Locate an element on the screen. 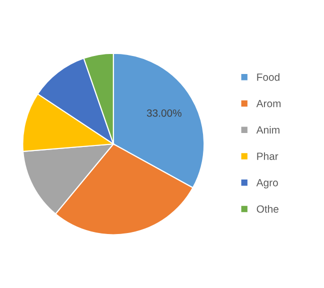 Image resolution: width=324 pixels, height=288 pixels. data-label: 33.00% is located at coordinates (164, 113).